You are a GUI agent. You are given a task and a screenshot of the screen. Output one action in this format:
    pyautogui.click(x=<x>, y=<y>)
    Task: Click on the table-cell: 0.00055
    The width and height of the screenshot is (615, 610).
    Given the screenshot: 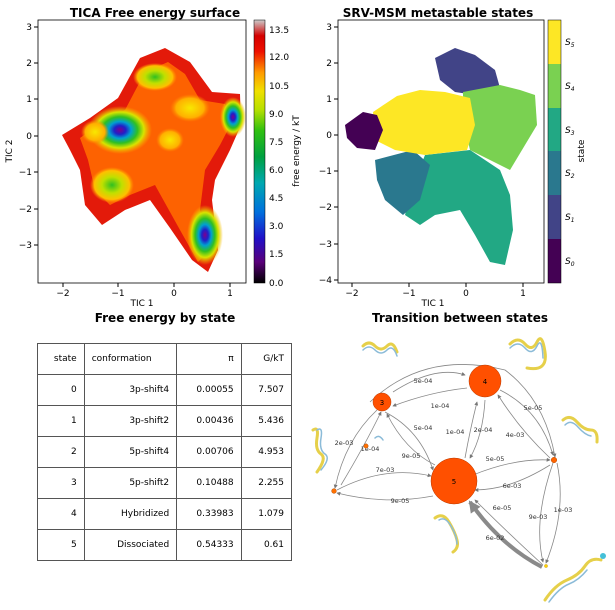 What is the action you would take?
    pyautogui.click(x=209, y=390)
    